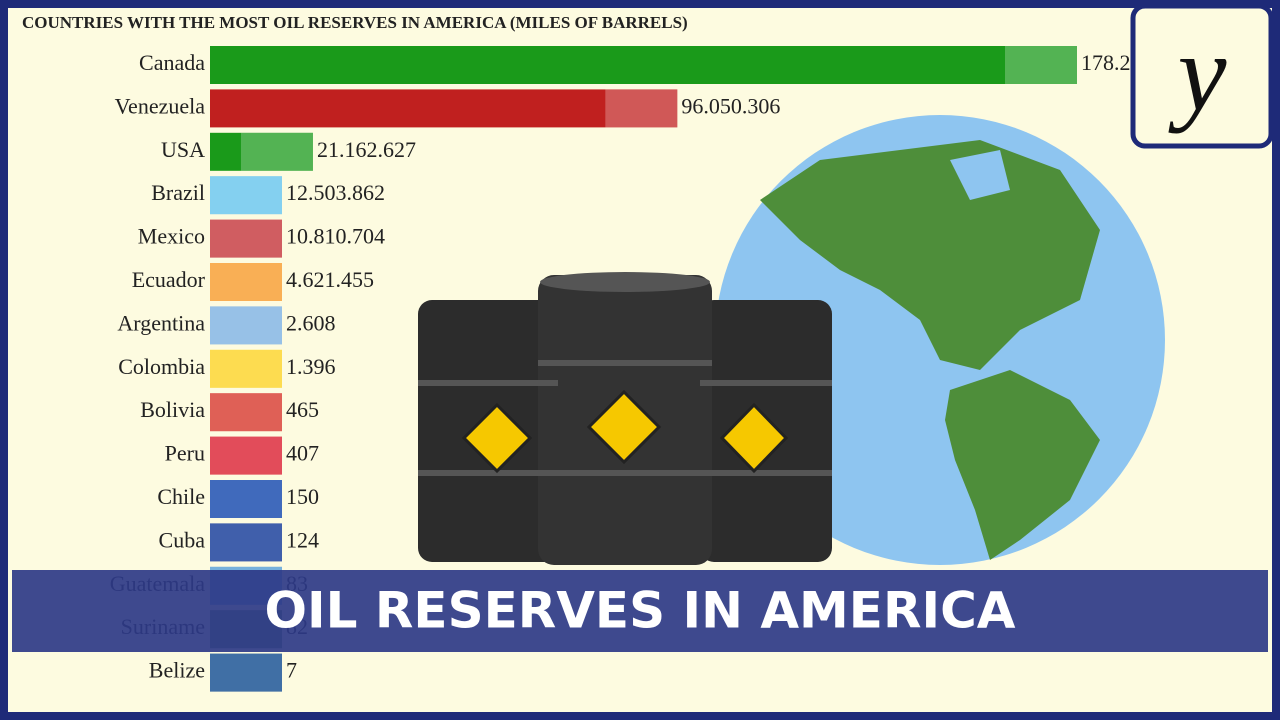  I want to click on oil-barrels, so click(625, 418).